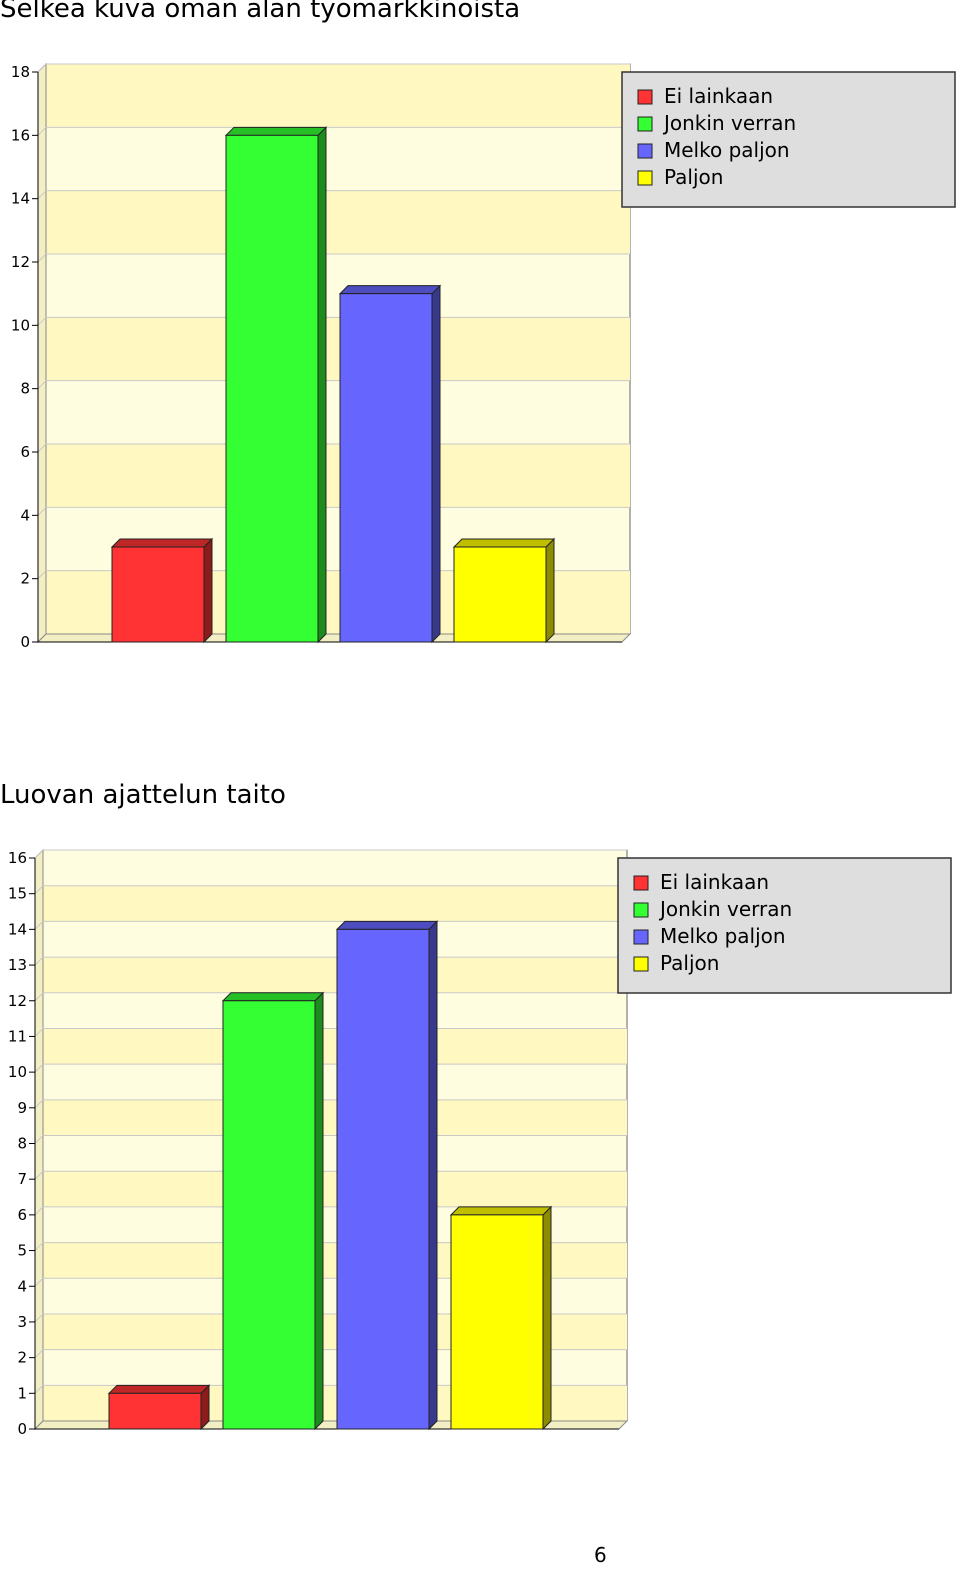 The width and height of the screenshot is (960, 1569). Describe the element at coordinates (600, 1555) in the screenshot. I see `page-number: 6` at that location.